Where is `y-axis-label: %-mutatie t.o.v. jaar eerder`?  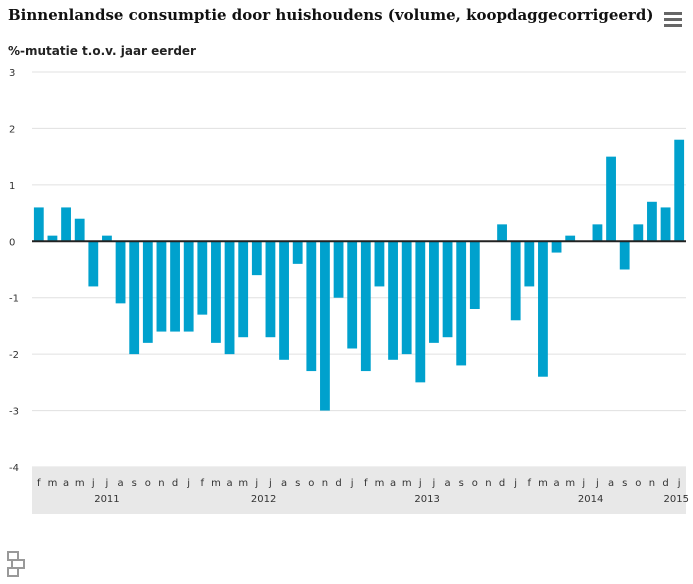 y-axis-label: %-mutatie t.o.v. jaar eerder is located at coordinates (102, 51).